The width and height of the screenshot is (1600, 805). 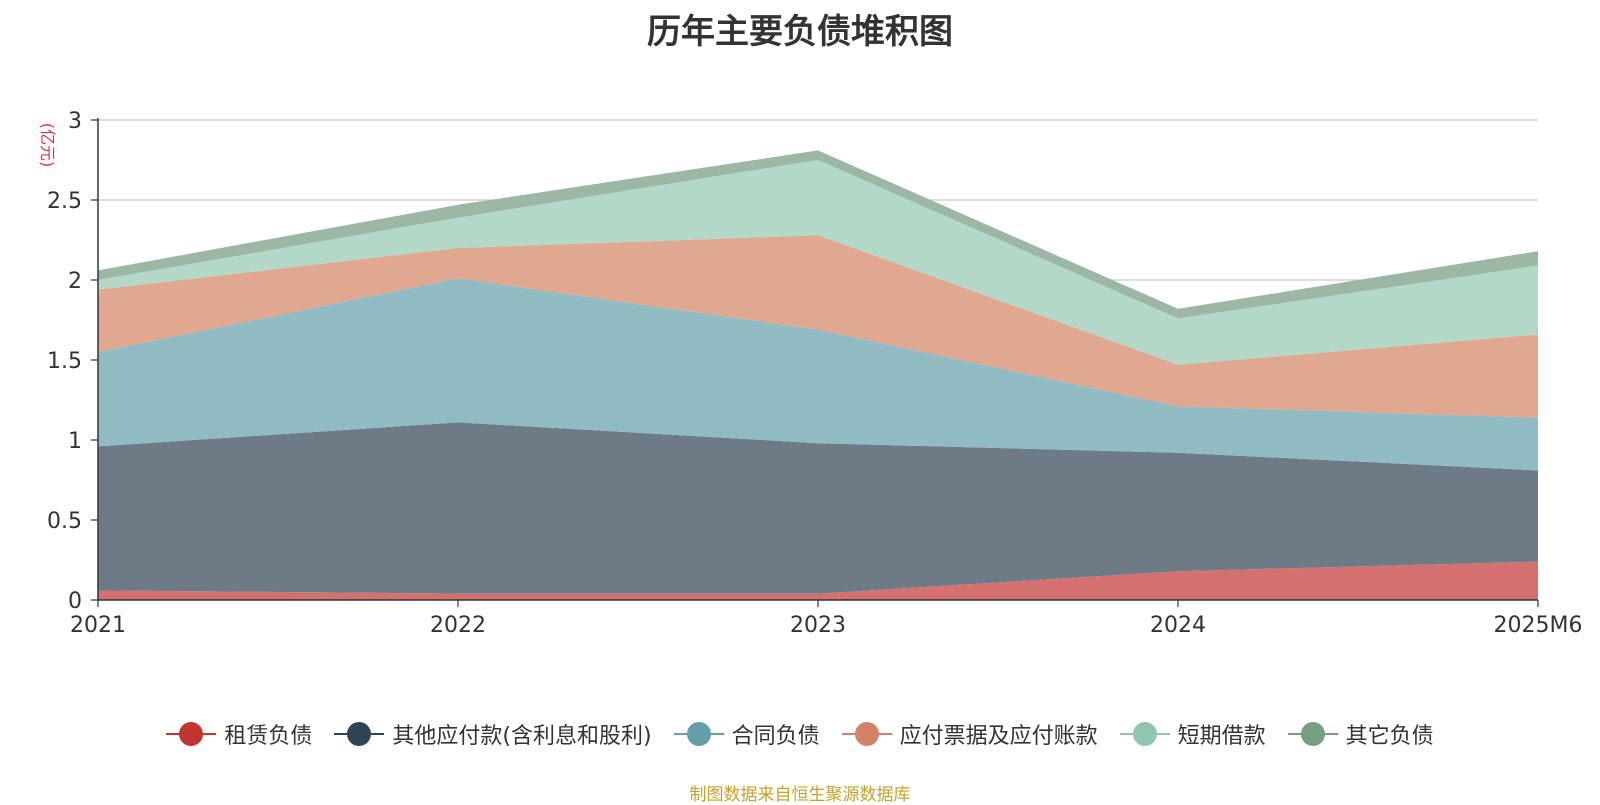 What do you see at coordinates (75, 601) in the screenshot?
I see `y-tick-label: 0` at bounding box center [75, 601].